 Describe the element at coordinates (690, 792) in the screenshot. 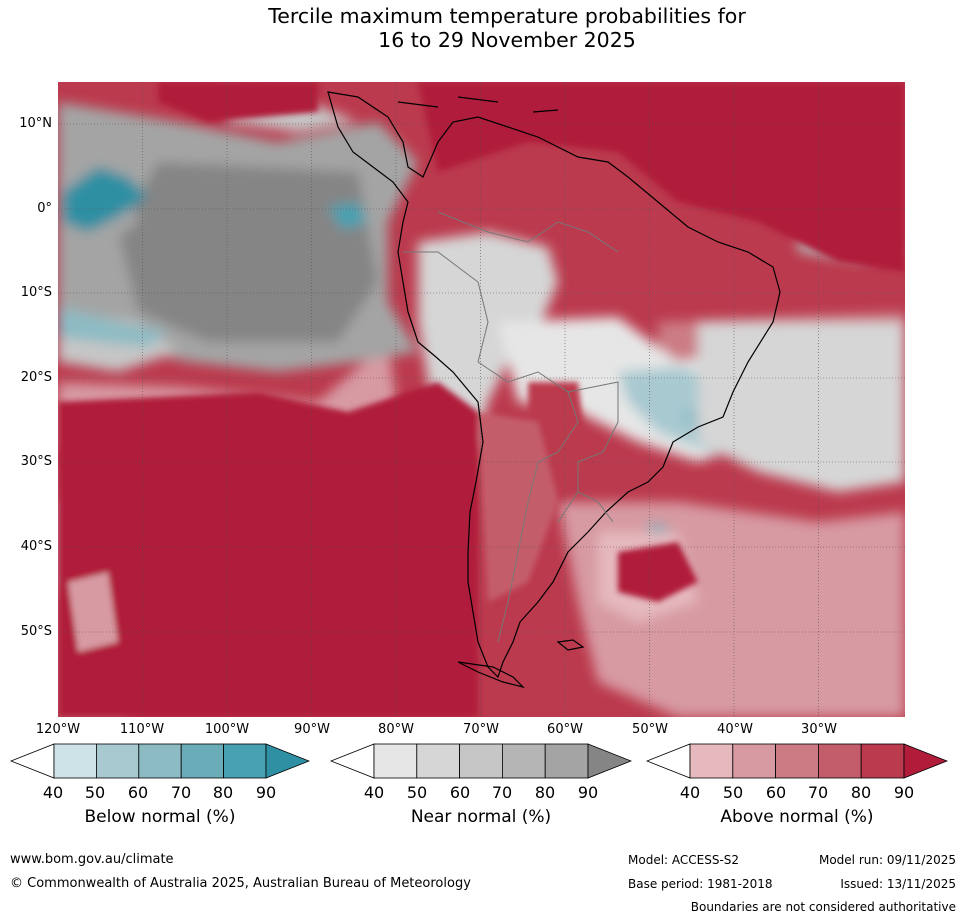

I see `above-tick-40: 40` at that location.